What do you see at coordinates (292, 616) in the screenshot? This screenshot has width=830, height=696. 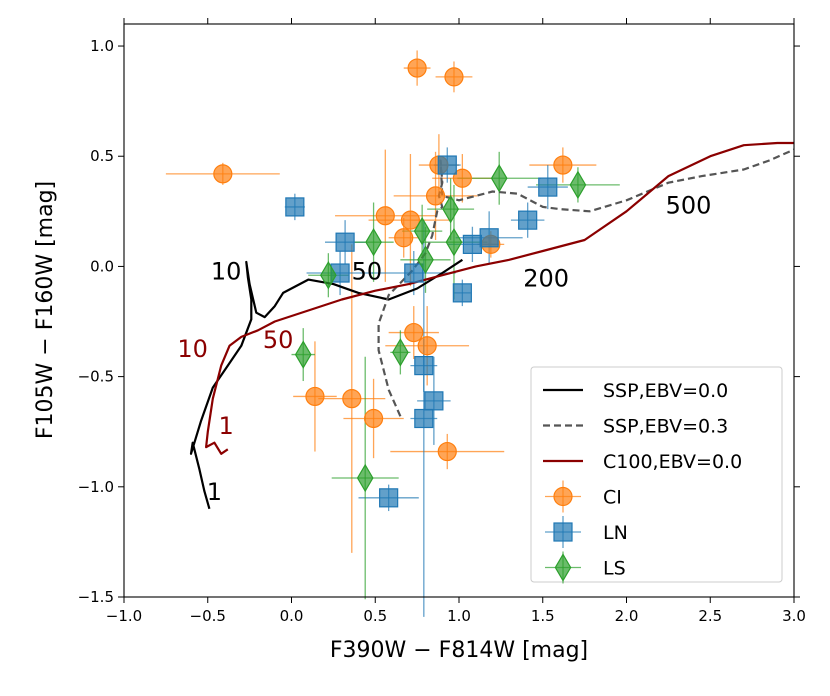 I see `x-tick-label: 0.0` at bounding box center [292, 616].